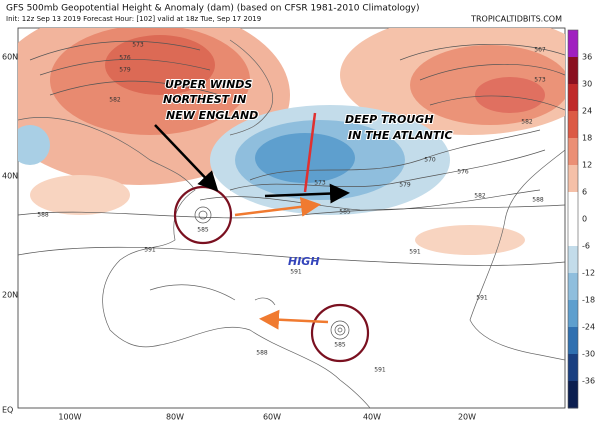  Describe the element at coordinates (587, 111) in the screenshot. I see `colorbar-label: 24` at that location.